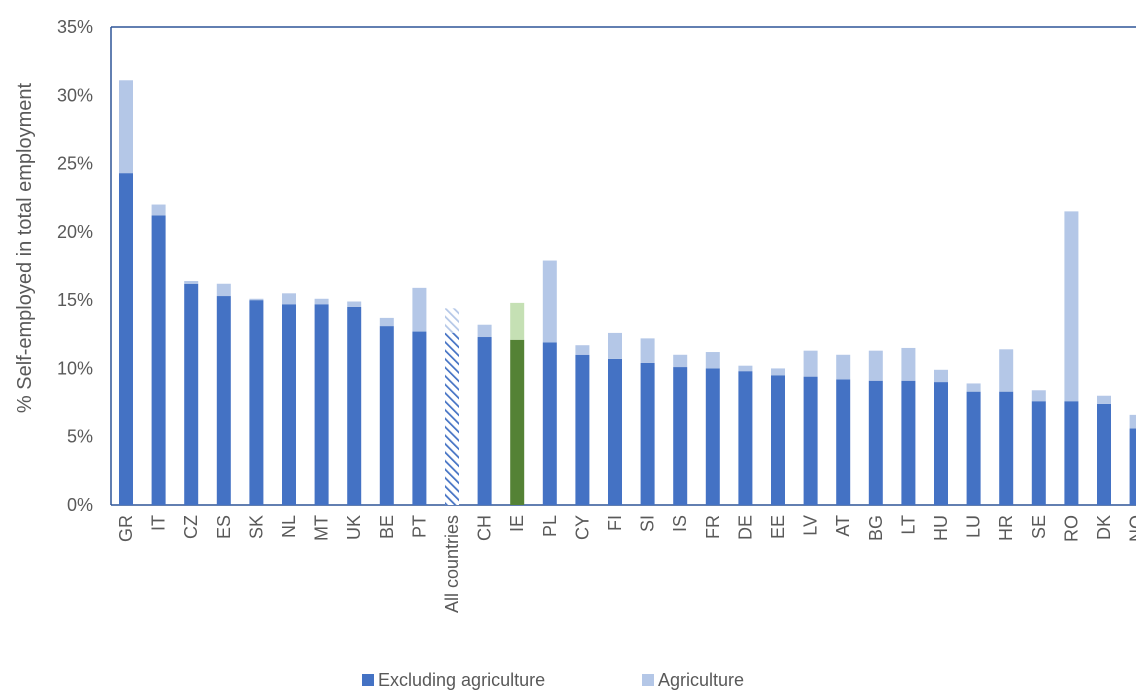 The image size is (1136, 693). I want to click on x-tick-label: HR, so click(1006, 528).